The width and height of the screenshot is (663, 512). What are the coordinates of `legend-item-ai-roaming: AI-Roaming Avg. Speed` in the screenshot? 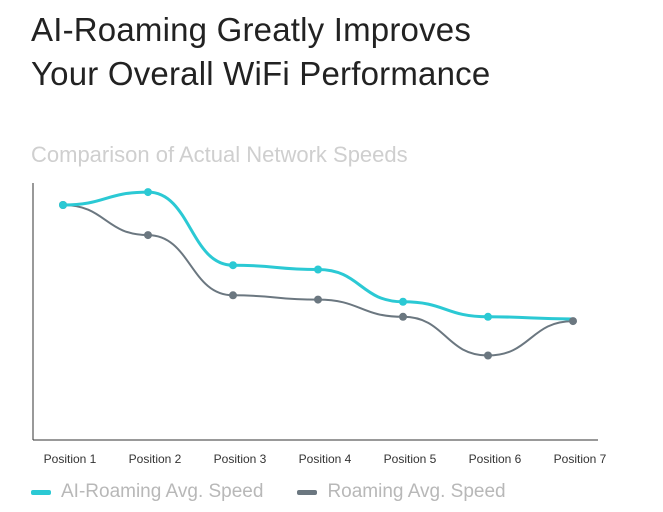 It's located at (147, 492).